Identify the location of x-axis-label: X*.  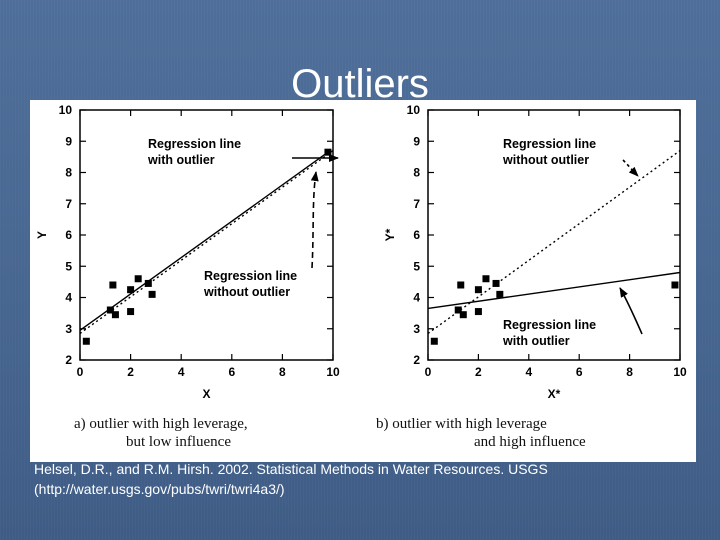
(554, 394).